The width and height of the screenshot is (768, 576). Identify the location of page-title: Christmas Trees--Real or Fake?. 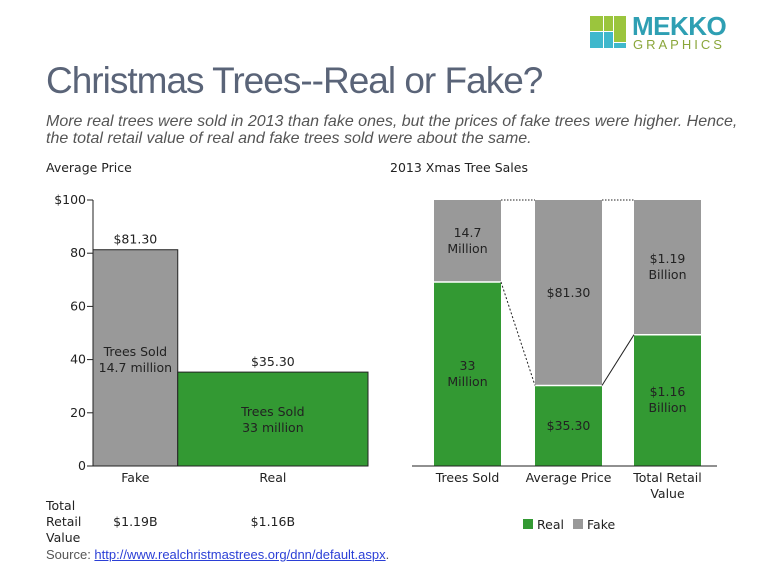
(294, 80).